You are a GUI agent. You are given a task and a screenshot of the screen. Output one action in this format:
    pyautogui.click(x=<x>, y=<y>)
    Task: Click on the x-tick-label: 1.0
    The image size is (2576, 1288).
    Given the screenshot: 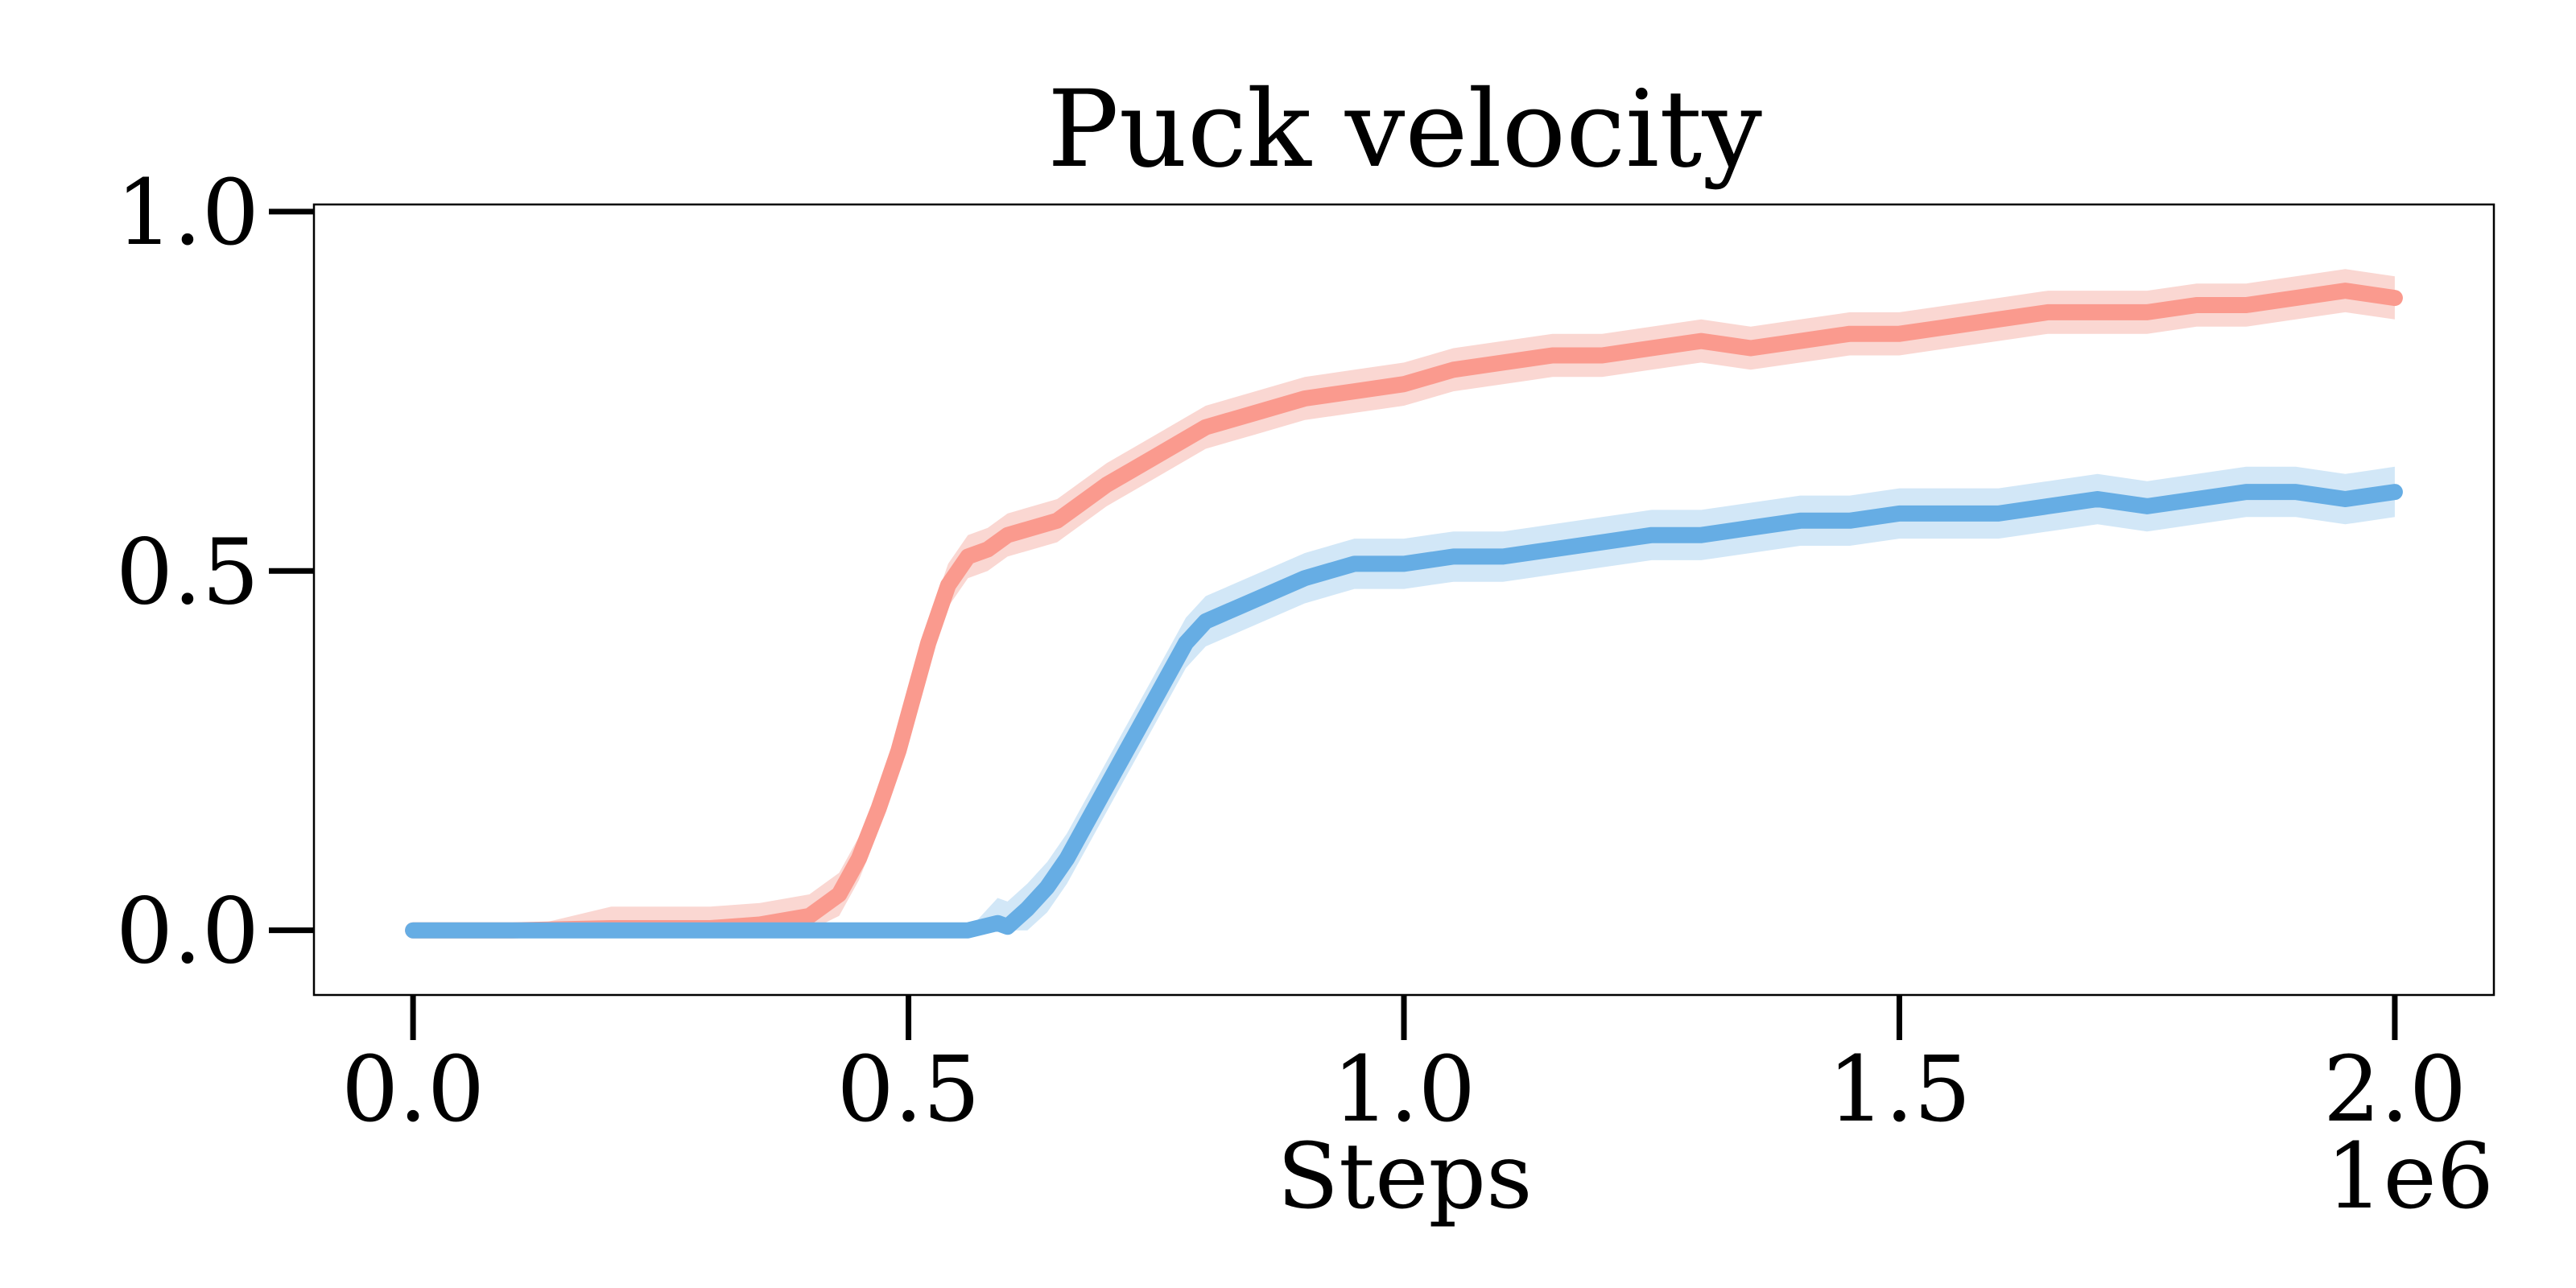 What is the action you would take?
    pyautogui.click(x=1404, y=1090)
    